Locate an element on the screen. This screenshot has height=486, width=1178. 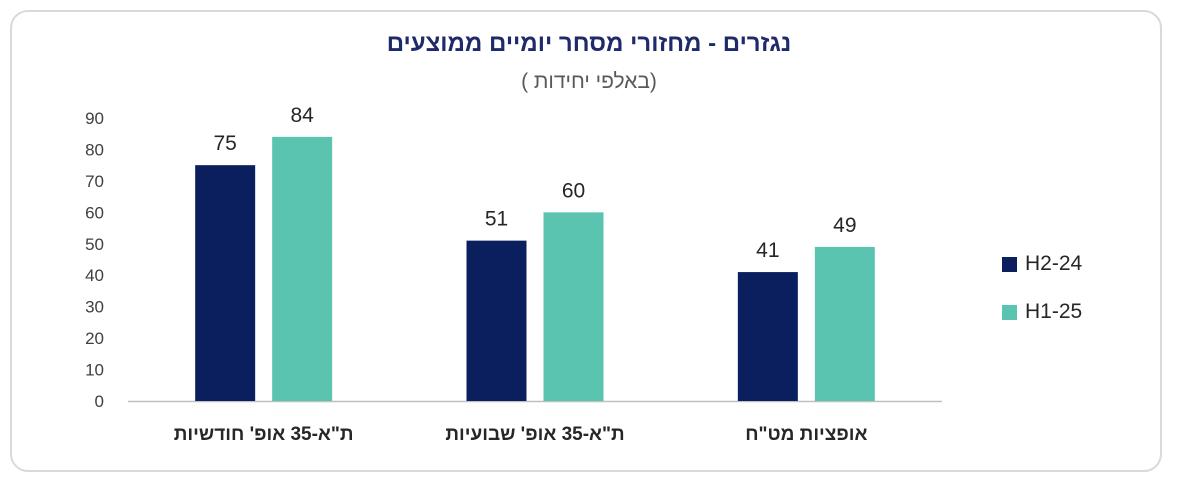
x-category-label: ת"א-35 אופ' חודשיות is located at coordinates (264, 434).